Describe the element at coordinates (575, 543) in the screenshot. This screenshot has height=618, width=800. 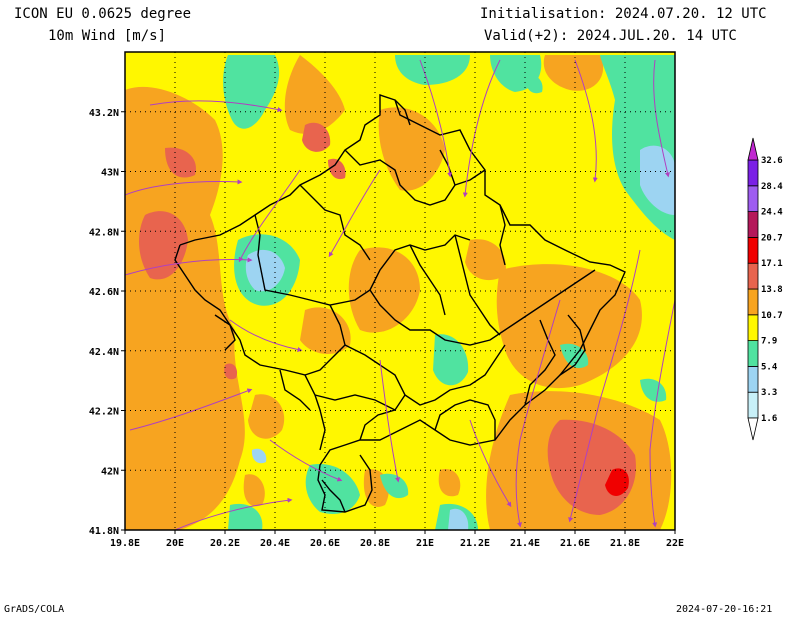
I see `x-tick-label: 21.6E` at that location.